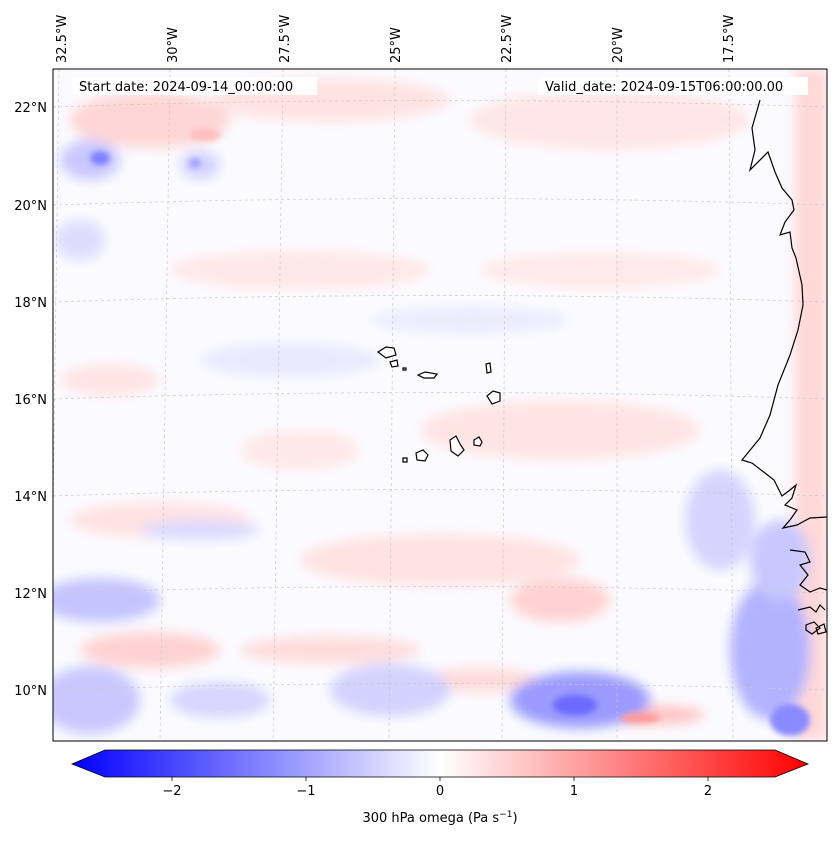 Image resolution: width=837 pixels, height=843 pixels. Describe the element at coordinates (618, 45) in the screenshot. I see `lon-label: 20°W` at that location.